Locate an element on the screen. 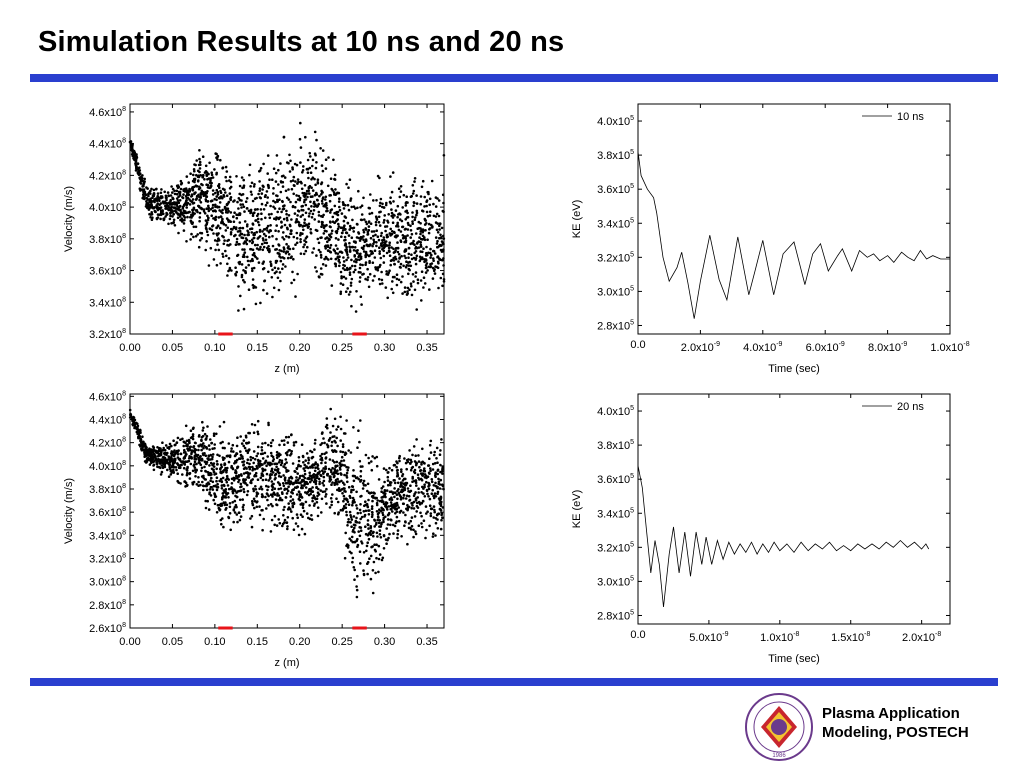  x-axis-label: z (m) is located at coordinates (286, 663).